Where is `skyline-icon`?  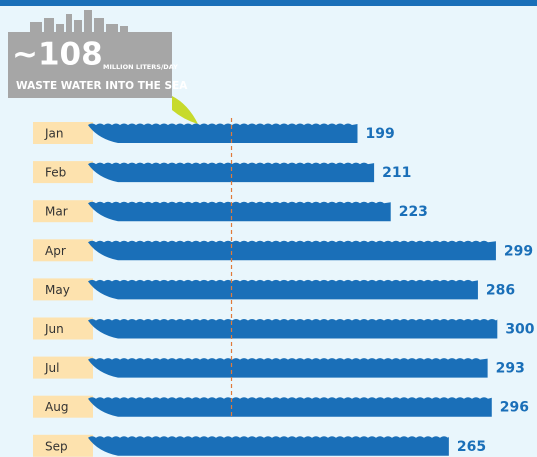 skyline-icon is located at coordinates (79, 21).